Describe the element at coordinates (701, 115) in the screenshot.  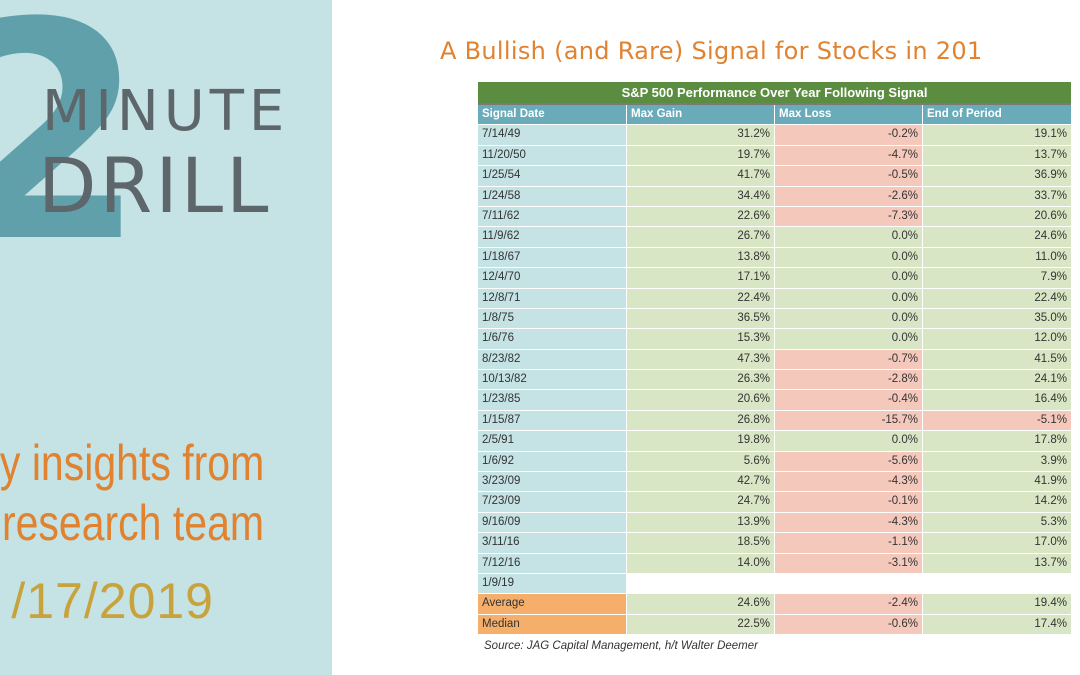
I see `column-header-max-gain: Max Gain` at that location.